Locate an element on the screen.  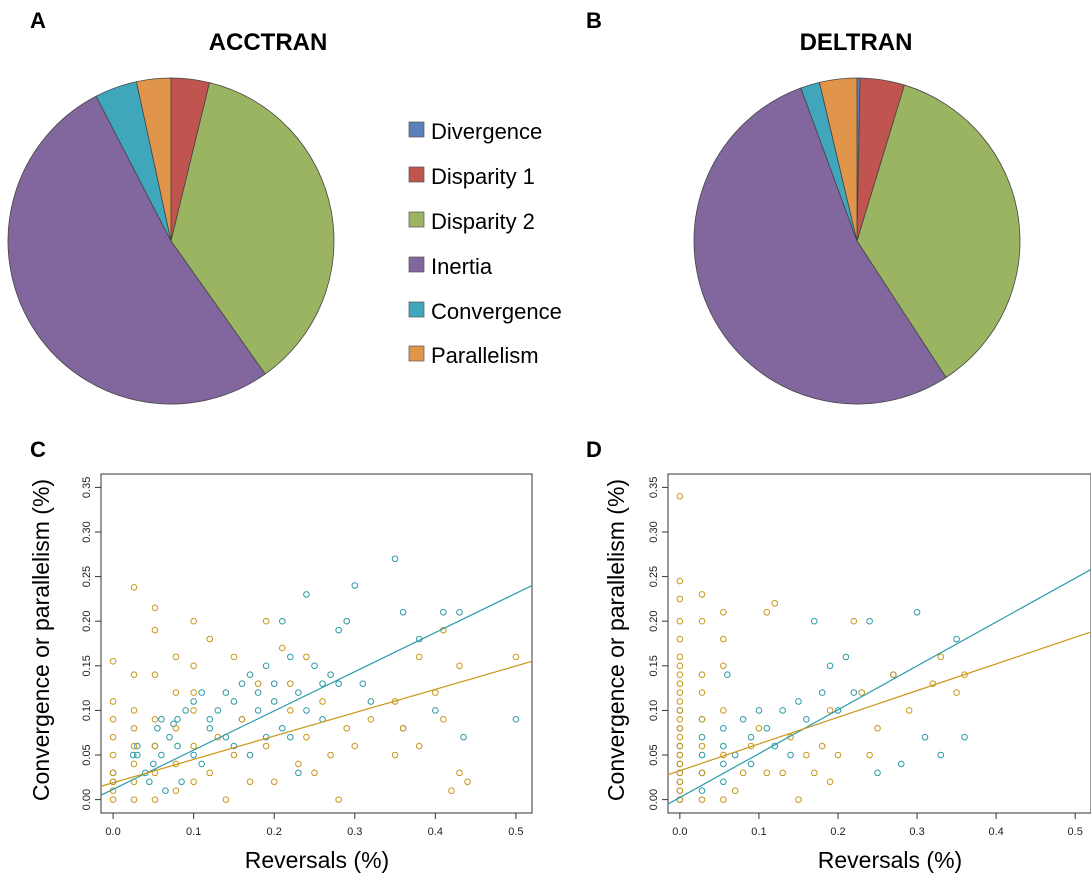
pie-chart-b is located at coordinates (857, 241).